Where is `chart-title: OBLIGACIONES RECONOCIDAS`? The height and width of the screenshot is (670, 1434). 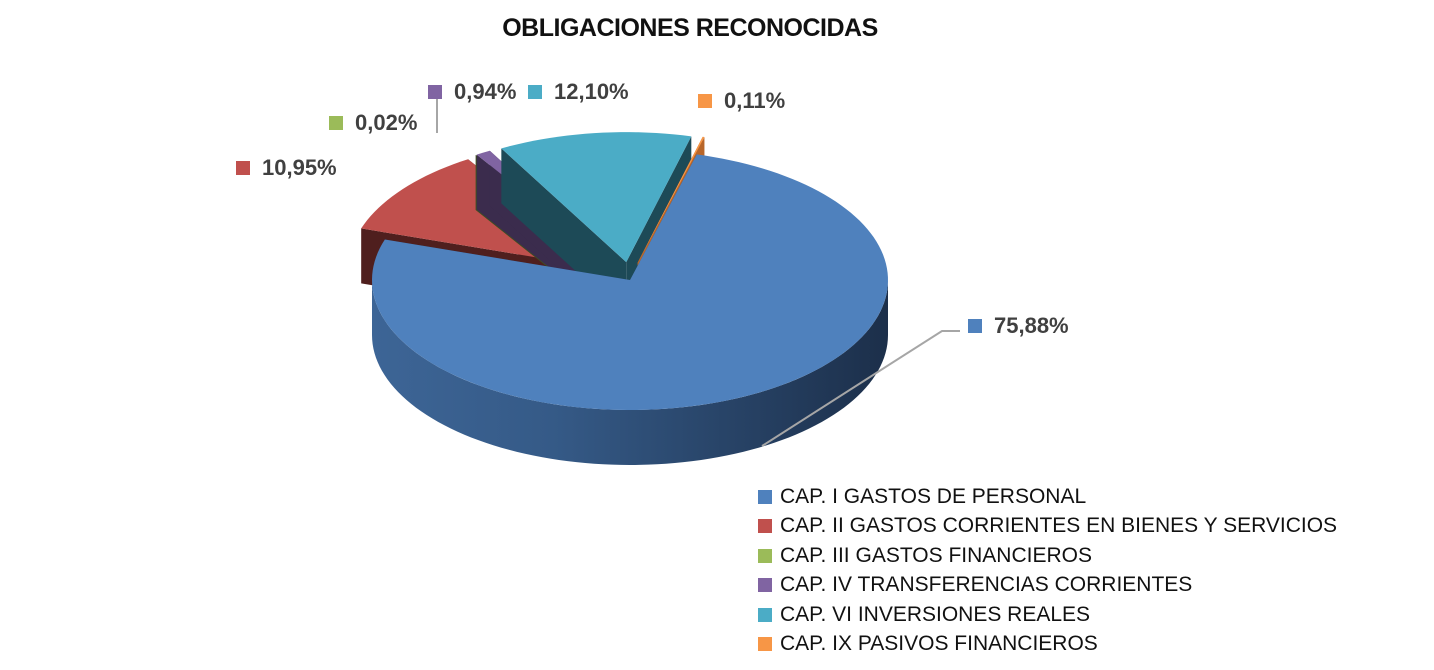
chart-title: OBLIGACIONES RECONOCIDAS is located at coordinates (690, 28).